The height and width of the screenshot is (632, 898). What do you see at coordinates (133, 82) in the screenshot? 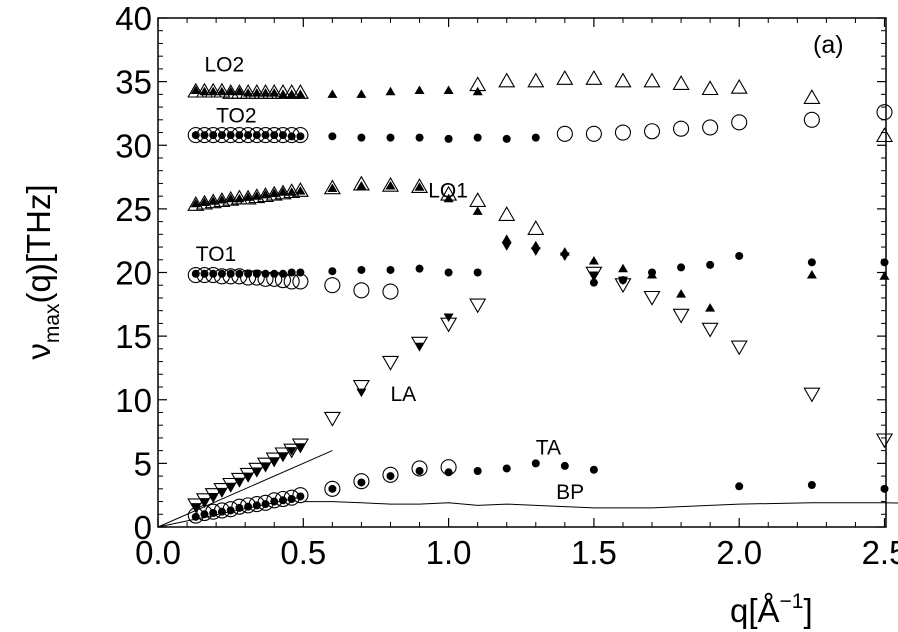
I see `y-tick-label: 35` at bounding box center [133, 82].